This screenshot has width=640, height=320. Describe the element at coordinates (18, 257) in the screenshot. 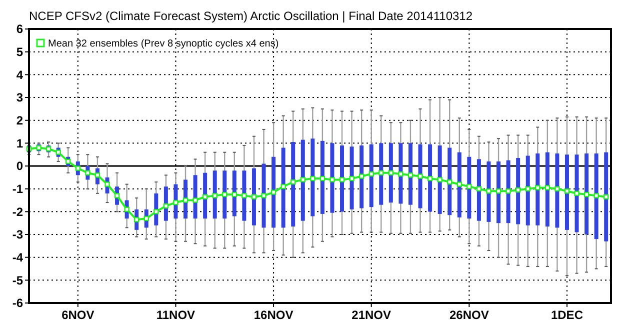

I see `y-tick-label: -4` at that location.